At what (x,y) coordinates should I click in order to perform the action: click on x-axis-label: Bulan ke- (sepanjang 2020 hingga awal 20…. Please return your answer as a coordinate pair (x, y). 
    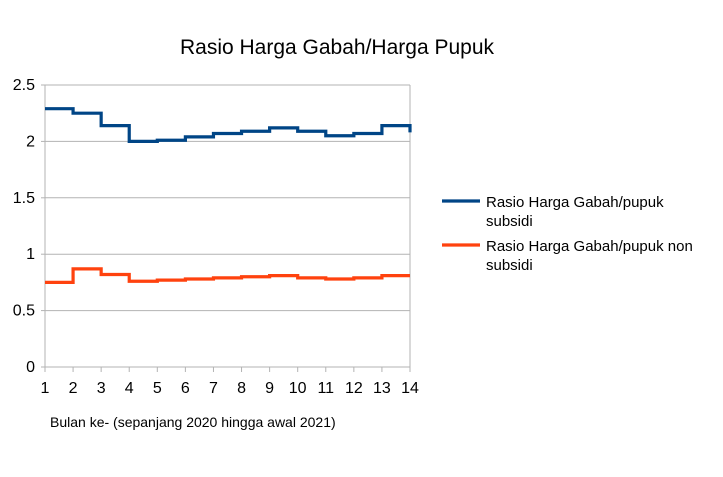
    Looking at the image, I should click on (193, 422).